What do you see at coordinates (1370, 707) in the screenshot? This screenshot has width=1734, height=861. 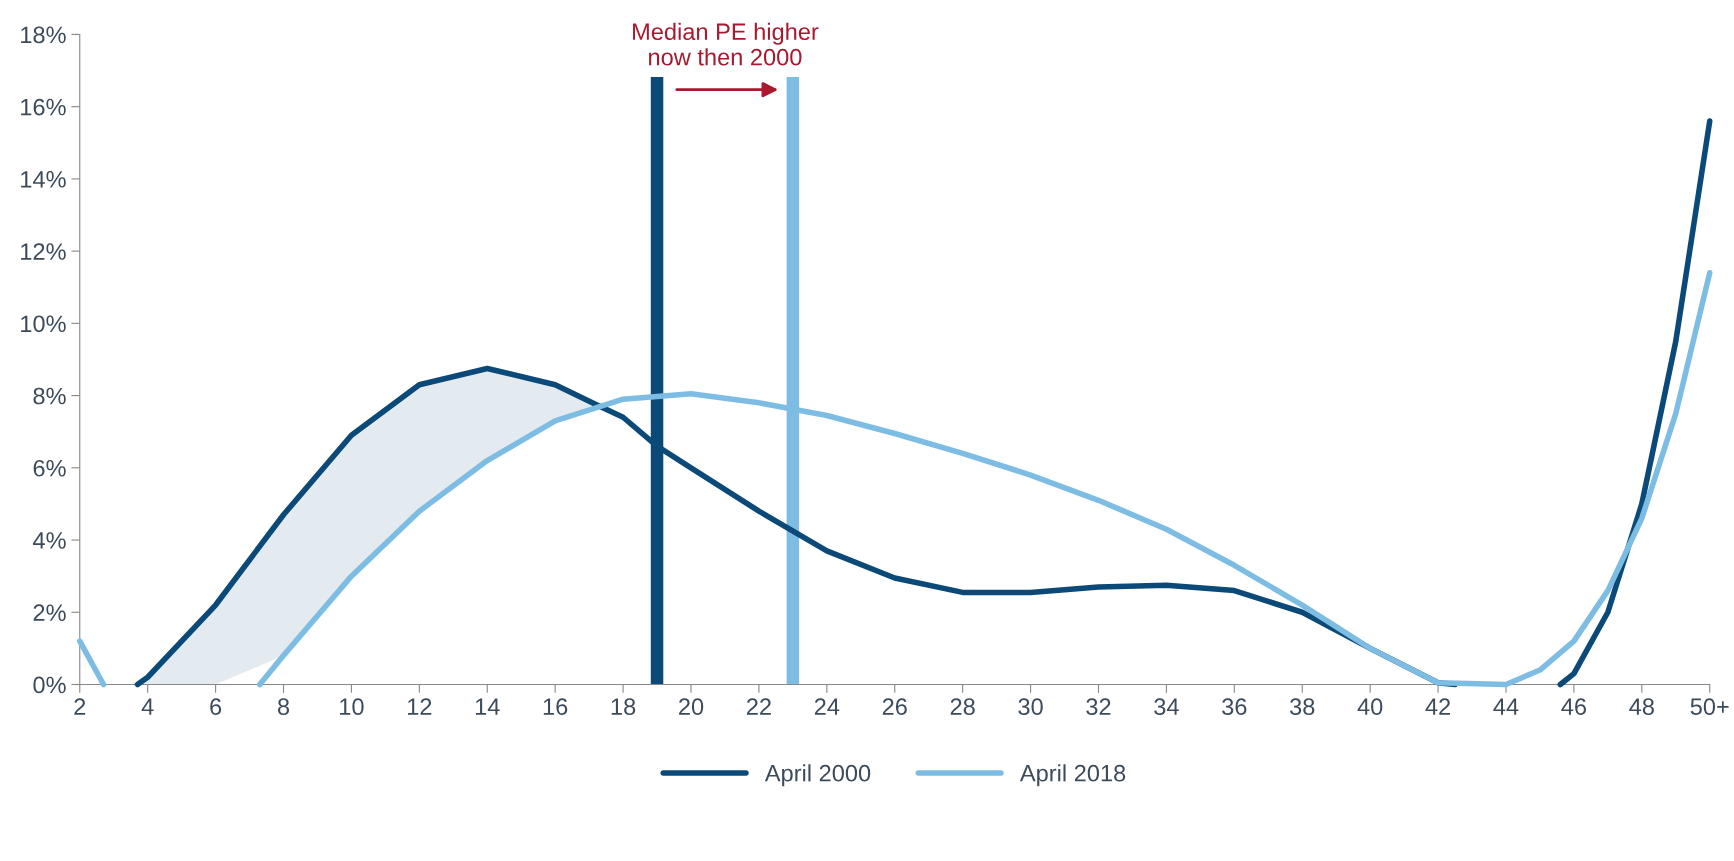 I see `x-tick-label: 40` at bounding box center [1370, 707].